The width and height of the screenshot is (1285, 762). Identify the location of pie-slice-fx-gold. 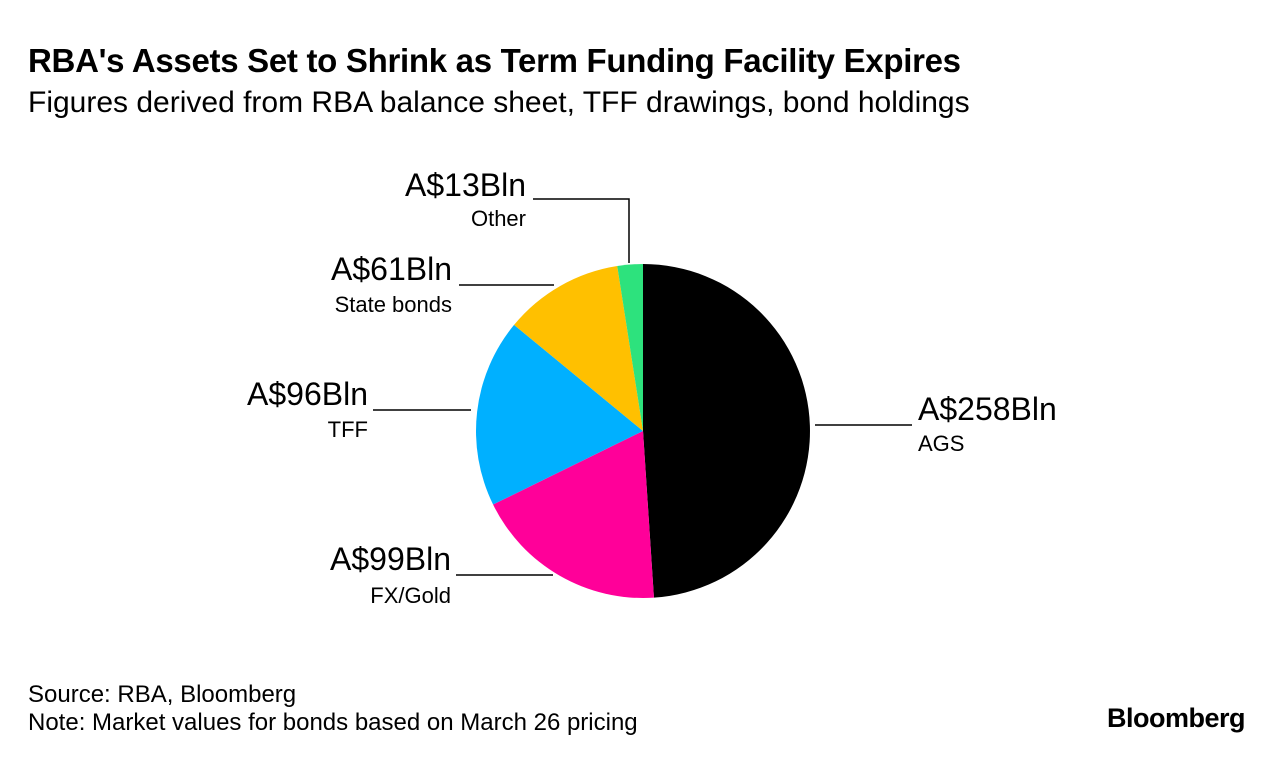
(573, 514).